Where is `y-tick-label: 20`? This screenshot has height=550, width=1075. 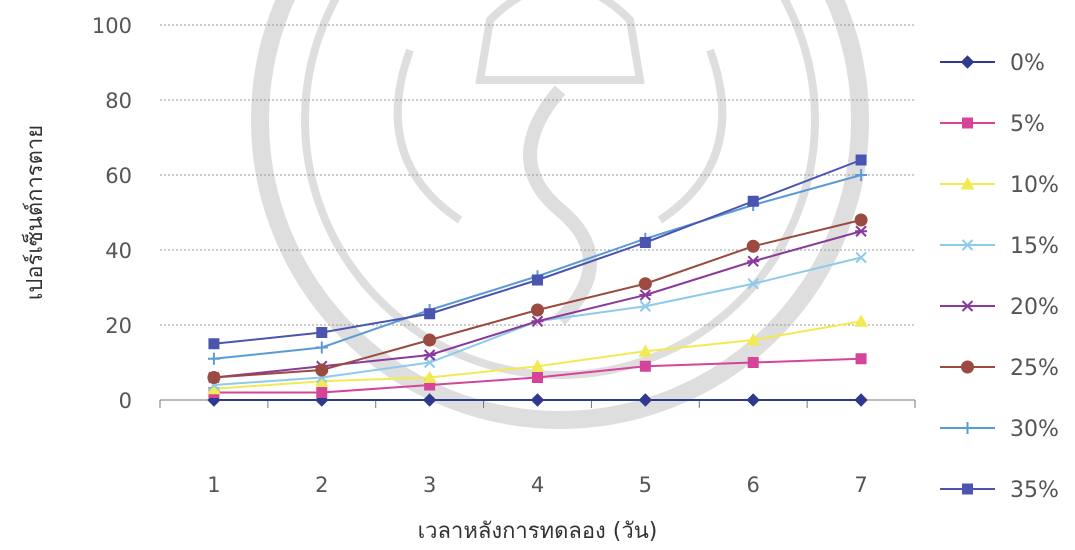
y-tick-label: 20 is located at coordinates (118, 326).